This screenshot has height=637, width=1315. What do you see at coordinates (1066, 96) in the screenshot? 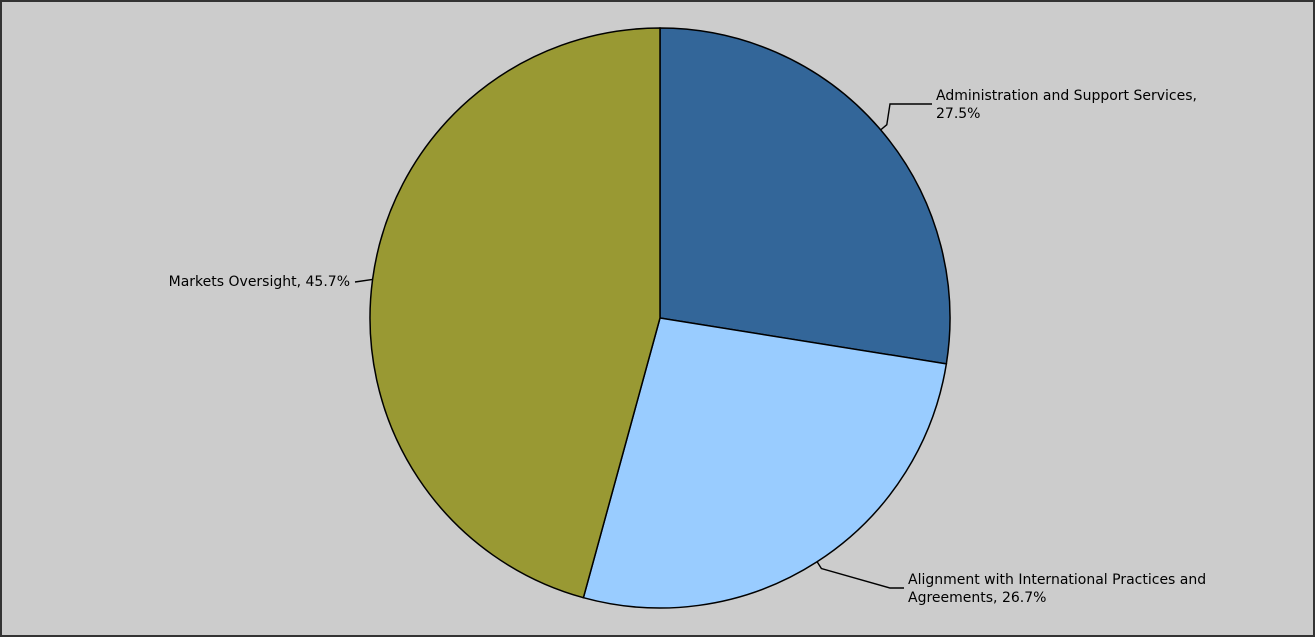
I see `slice-label-line: Administration and Support Services,` at bounding box center [1066, 96].